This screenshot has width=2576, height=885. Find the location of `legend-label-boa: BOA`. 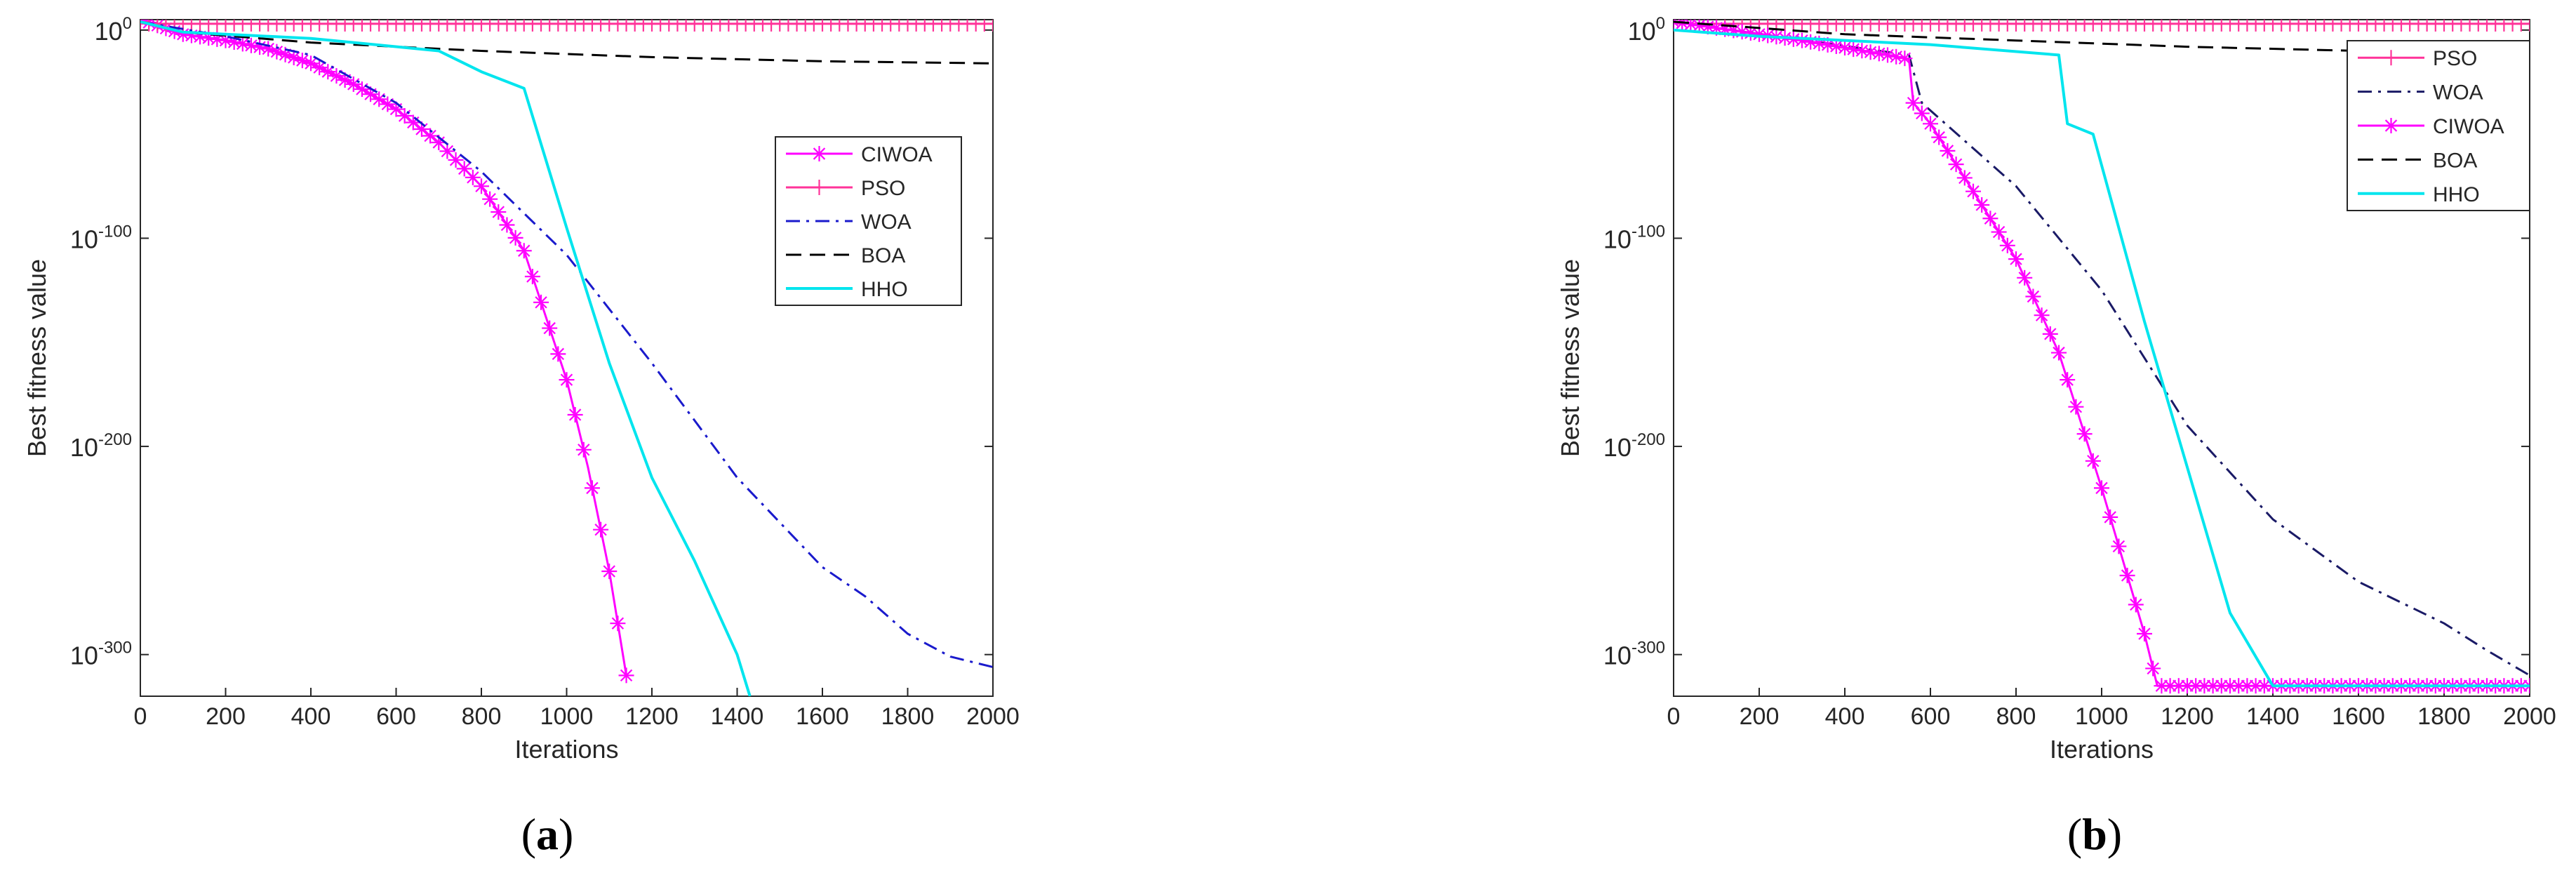

legend-label-boa: BOA is located at coordinates (883, 255).